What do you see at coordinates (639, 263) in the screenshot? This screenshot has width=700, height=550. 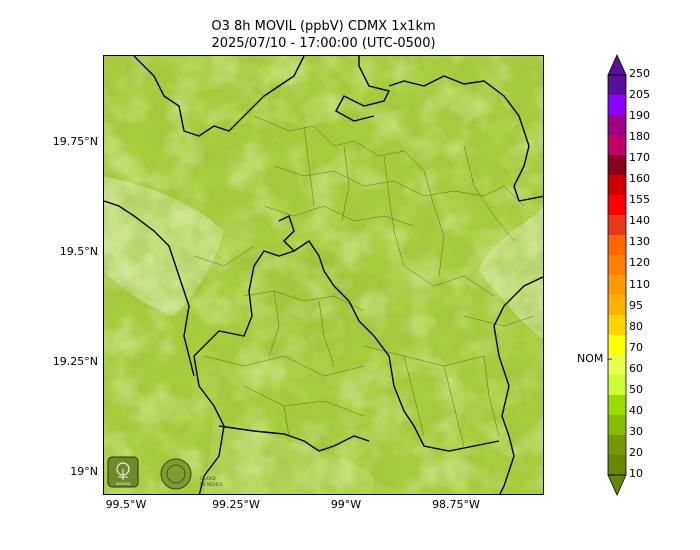 I see `colorbar-tick-label: 120` at bounding box center [639, 263].